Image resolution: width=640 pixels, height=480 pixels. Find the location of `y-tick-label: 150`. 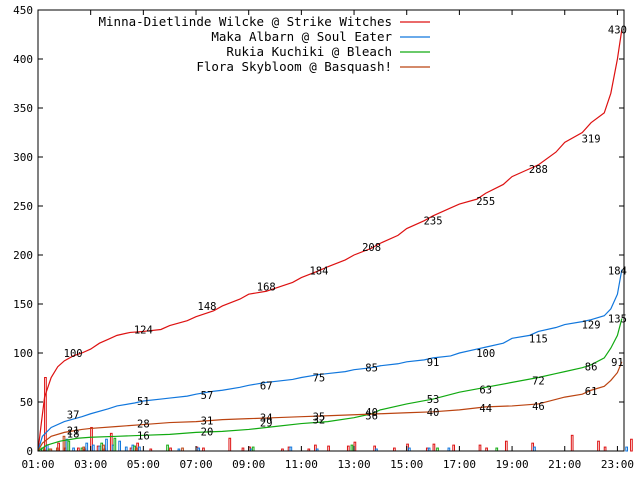

y-tick-label: 150 is located at coordinates (23, 304).